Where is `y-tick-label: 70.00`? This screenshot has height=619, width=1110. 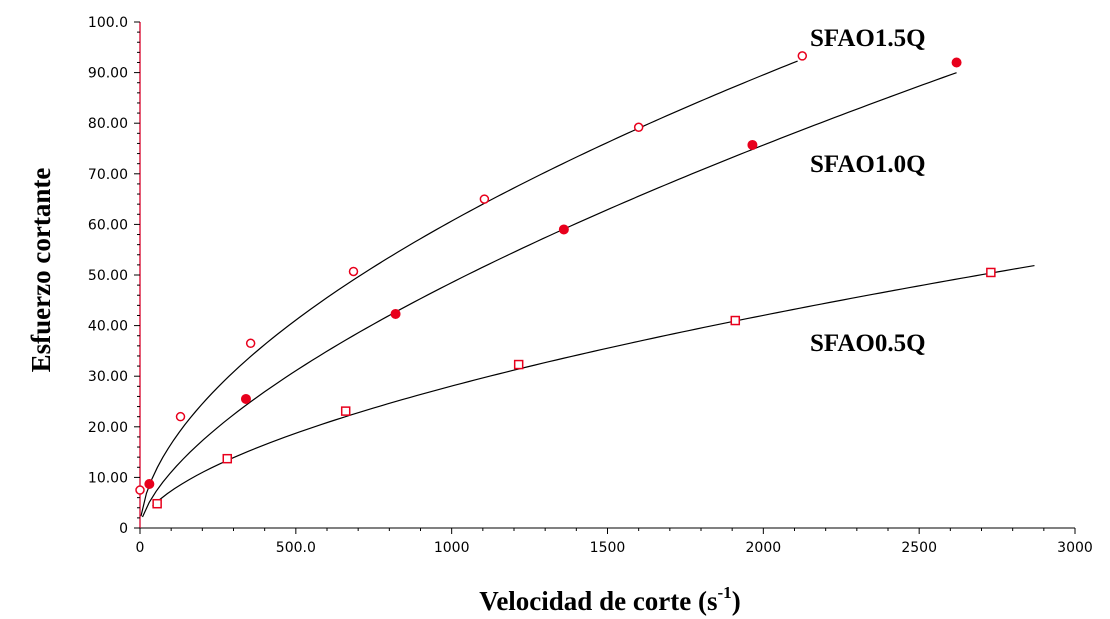
y-tick-label: 70.00 is located at coordinates (108, 175).